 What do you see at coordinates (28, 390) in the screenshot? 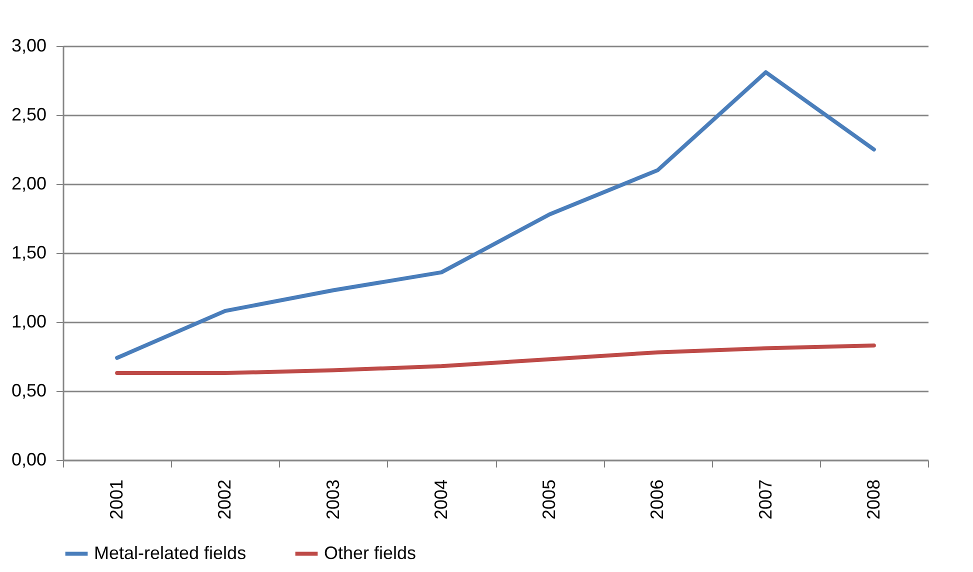
I see `y-tick-label: 0,50` at bounding box center [28, 390].